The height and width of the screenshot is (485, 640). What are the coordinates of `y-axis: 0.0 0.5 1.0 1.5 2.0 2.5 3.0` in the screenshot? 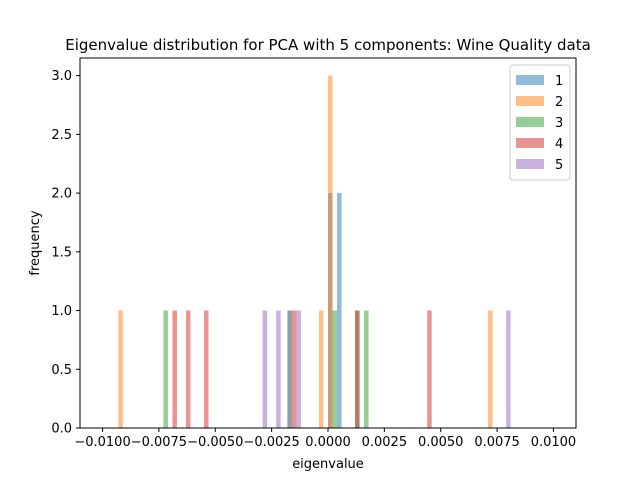 It's located at (65, 253).